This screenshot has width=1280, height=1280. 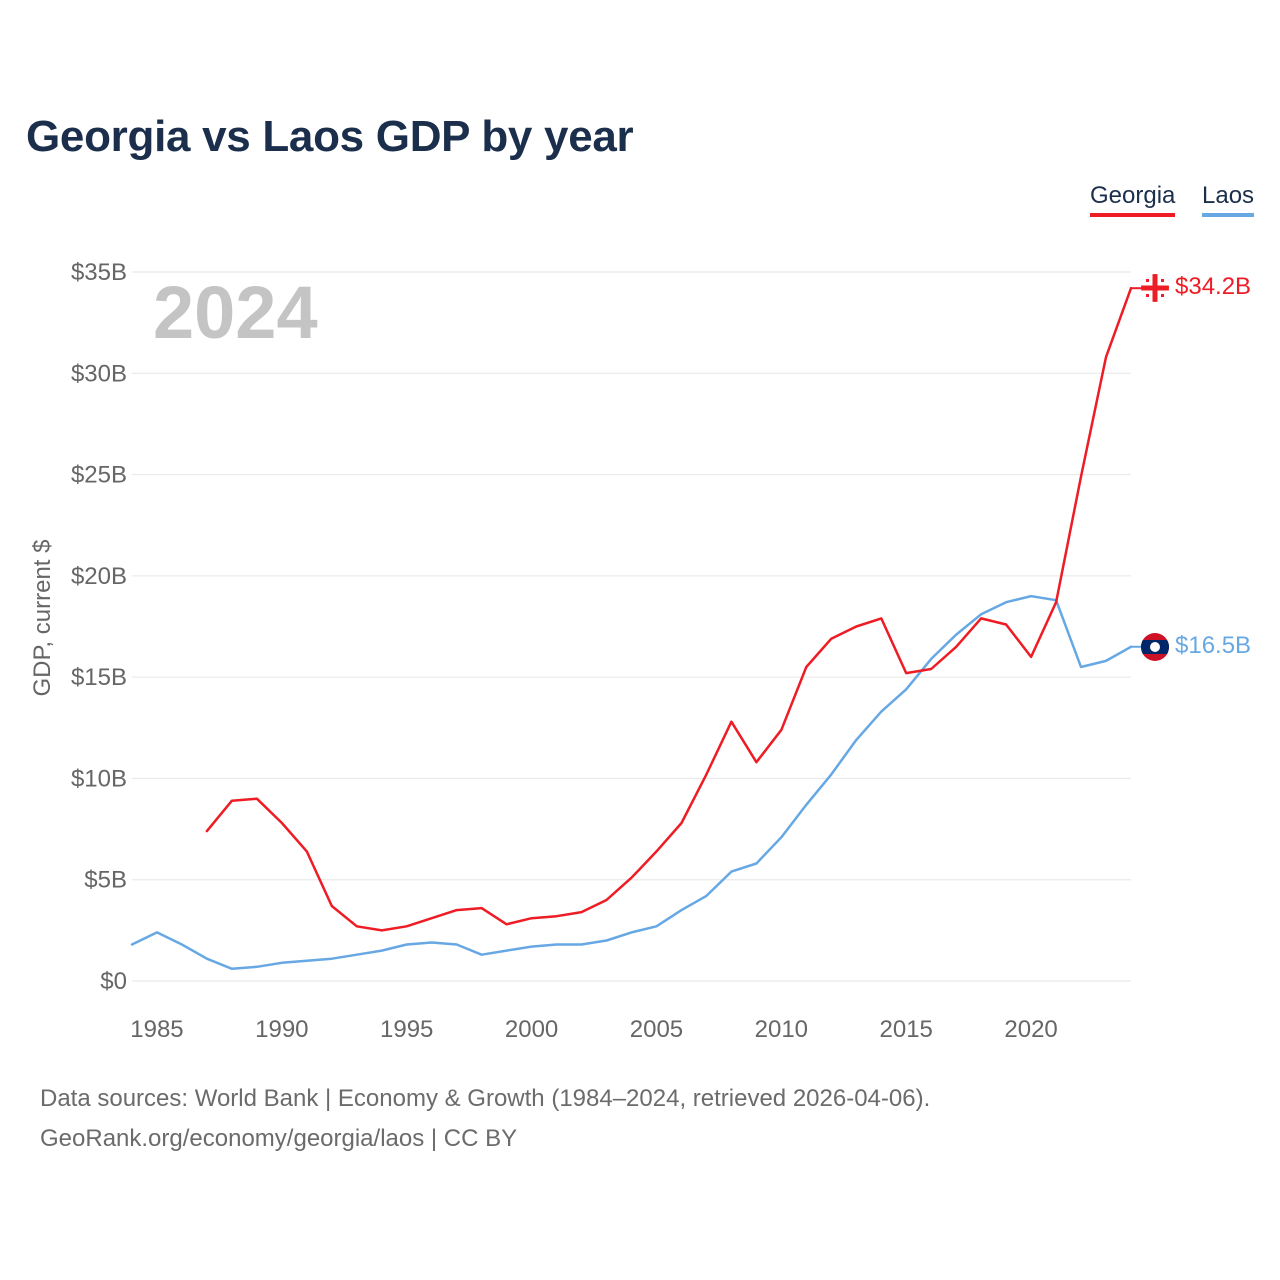 I want to click on x-tick-label: 2020, so click(x=1030, y=1029).